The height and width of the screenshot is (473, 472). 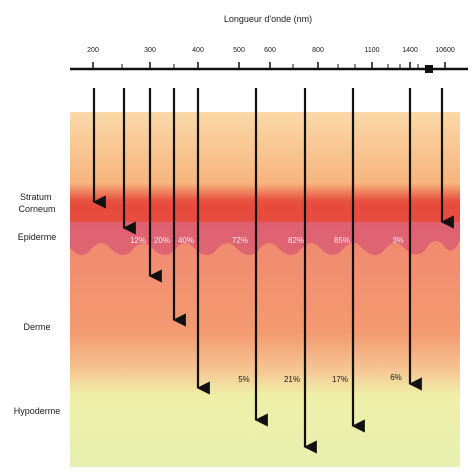 What do you see at coordinates (398, 240) in the screenshot?
I see `epidermis-percentage: 3%` at bounding box center [398, 240].